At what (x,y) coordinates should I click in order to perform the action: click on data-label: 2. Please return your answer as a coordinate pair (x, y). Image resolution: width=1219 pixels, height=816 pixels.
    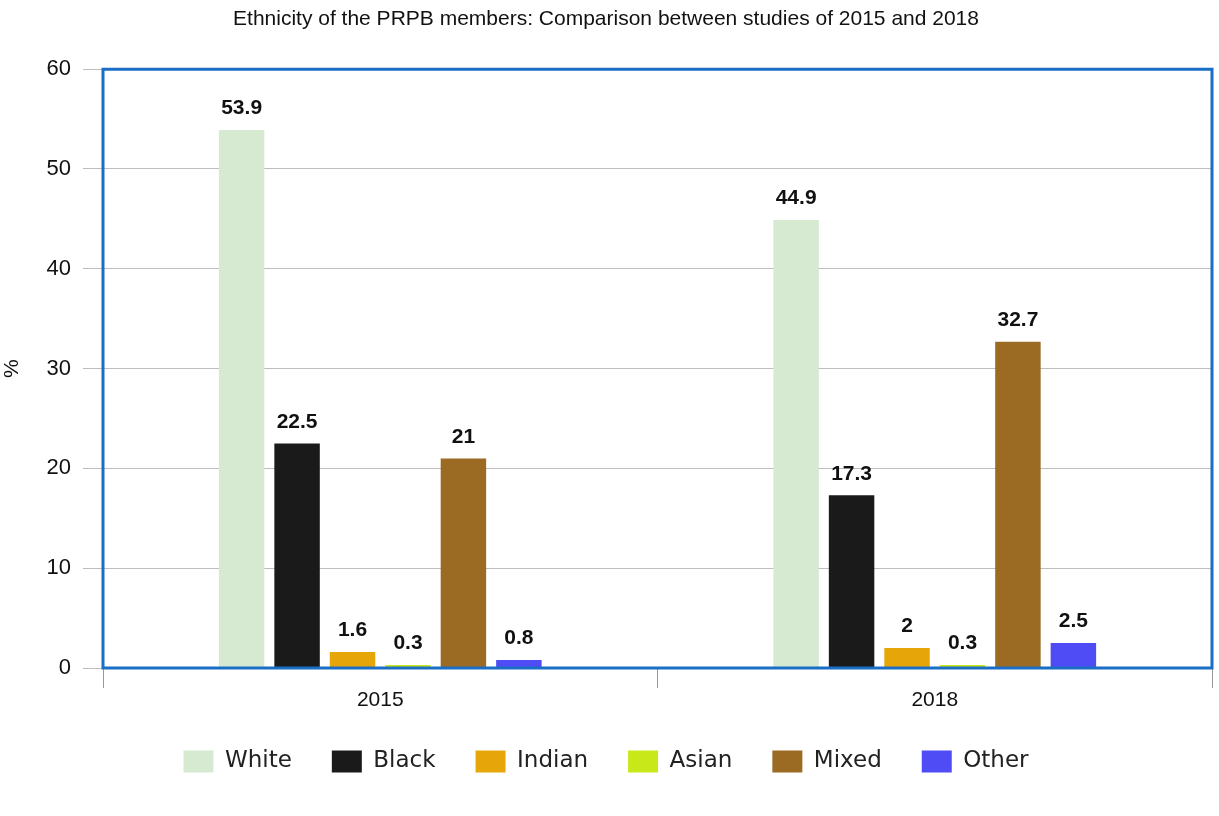
    Looking at the image, I should click on (907, 625).